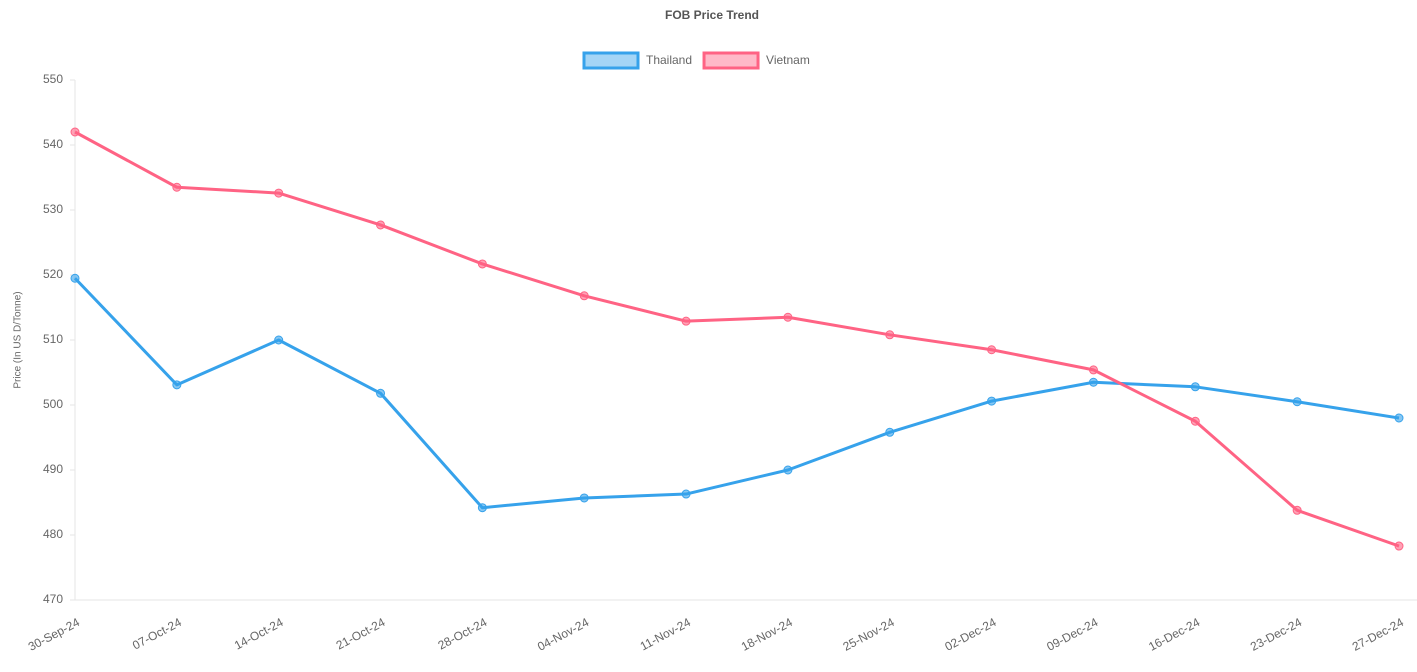  I want to click on x-tick-label: 27-Dec-24, so click(1378, 634).